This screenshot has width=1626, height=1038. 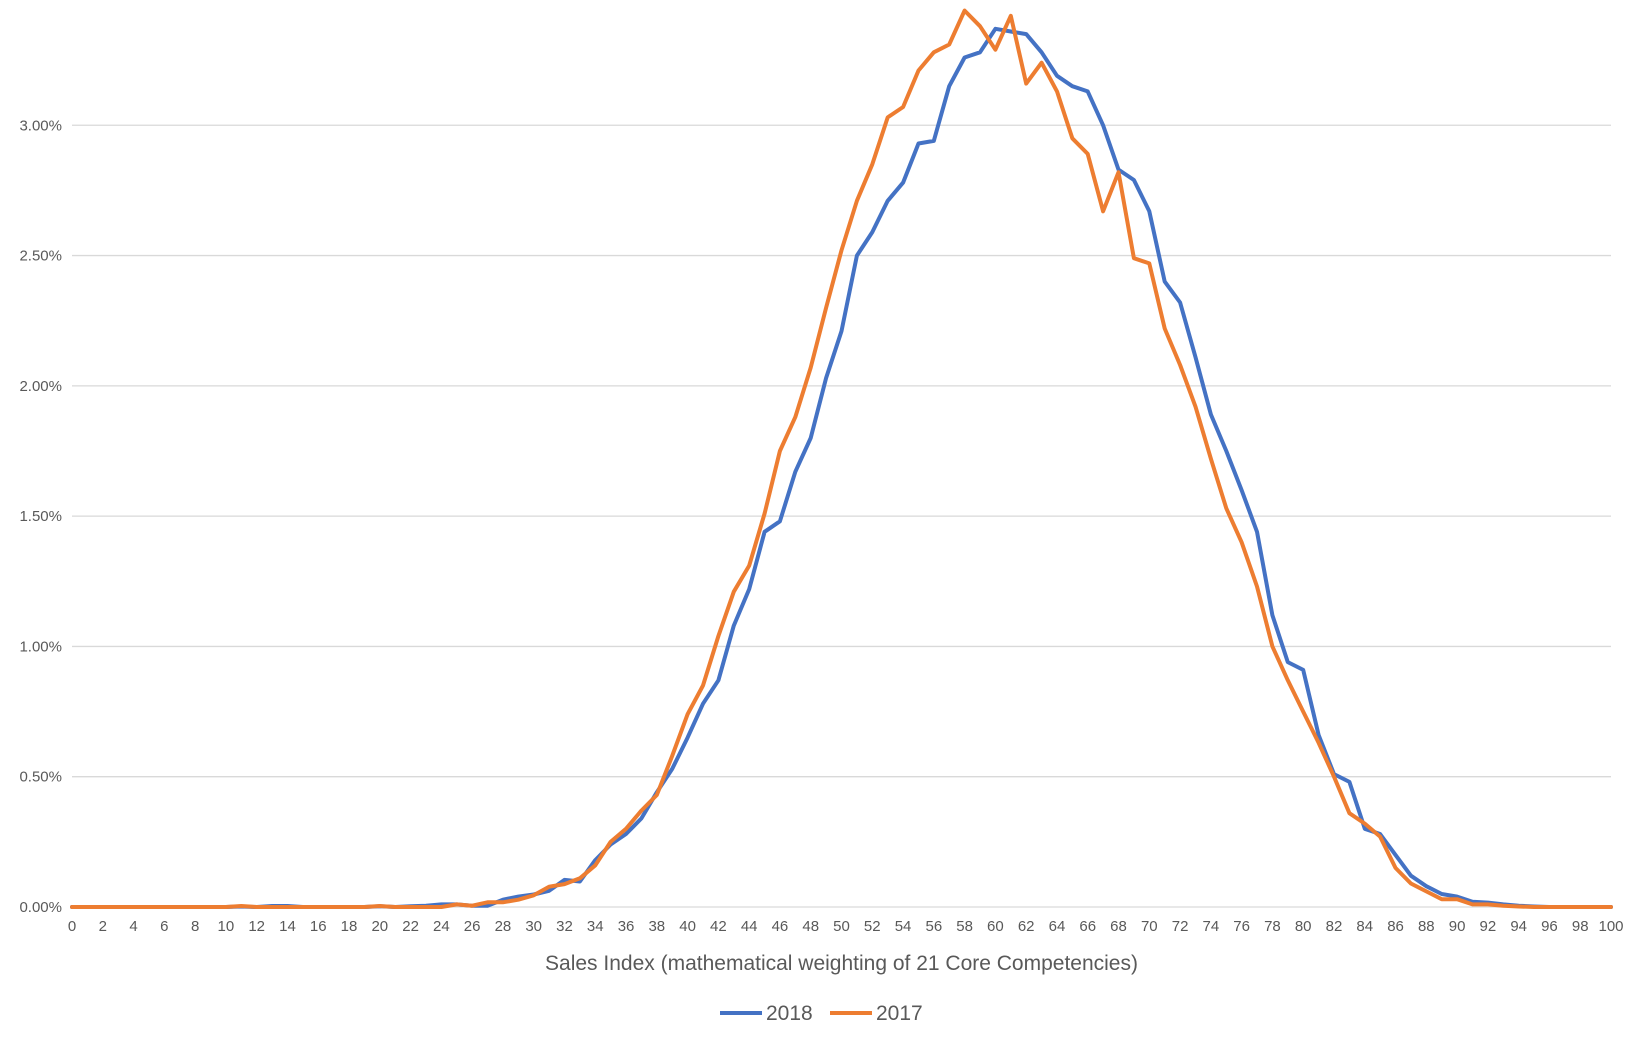 What do you see at coordinates (1057, 926) in the screenshot?
I see `x-tick-label: 64` at bounding box center [1057, 926].